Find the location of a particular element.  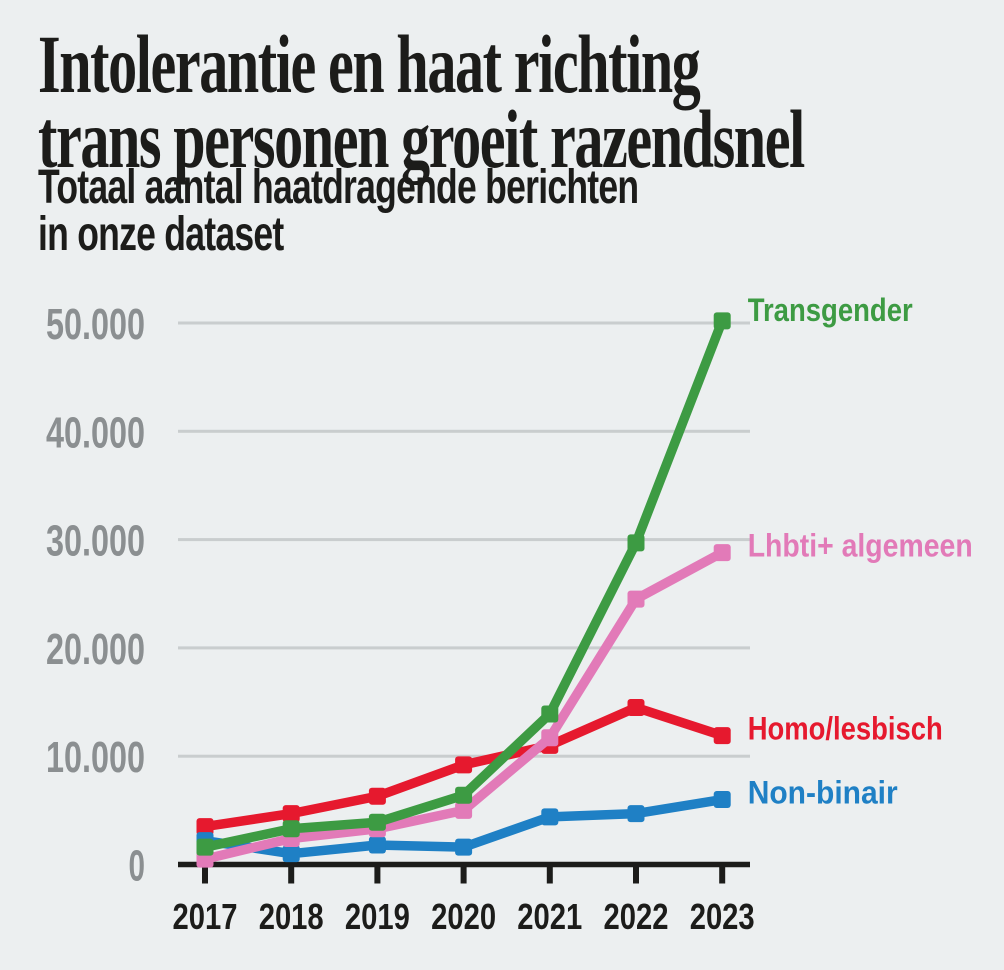

x-axis-label-2020: 2020 is located at coordinates (463, 916).